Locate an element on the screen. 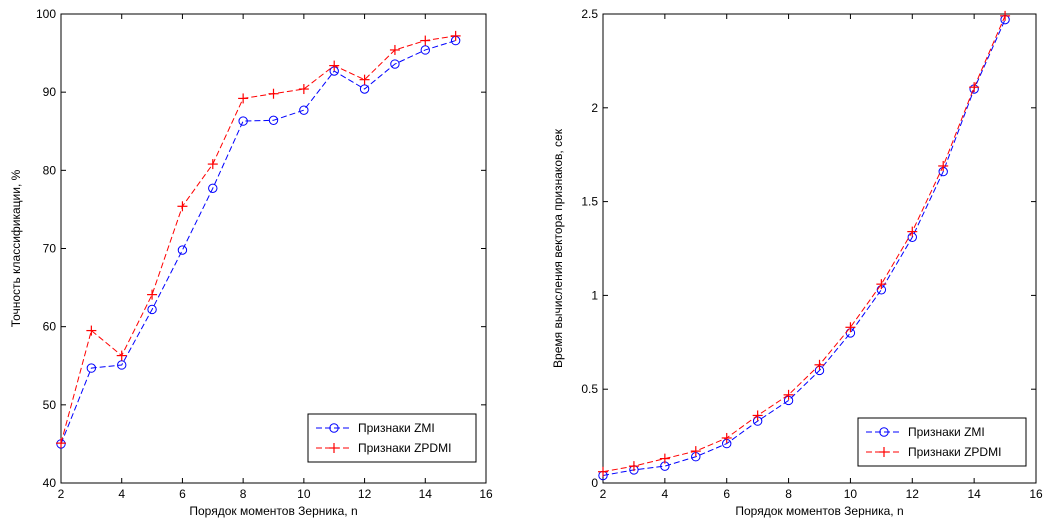 This screenshot has height=525, width=1046. y-tick-label: 40 is located at coordinates (50, 483).